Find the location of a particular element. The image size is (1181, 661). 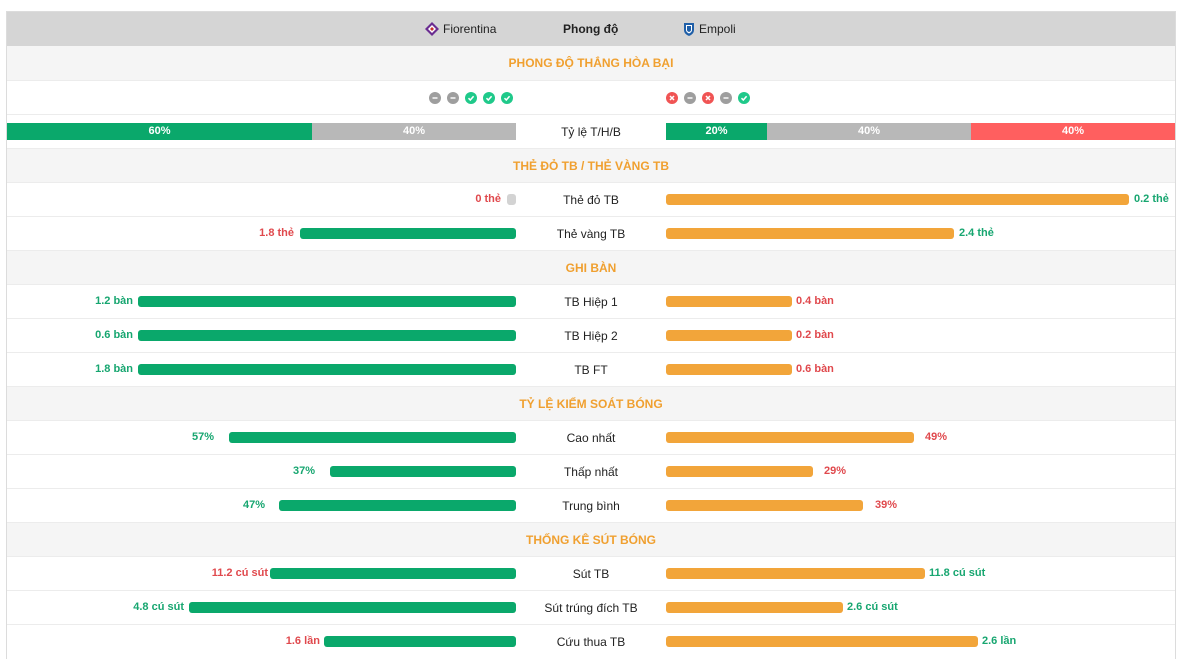

header-title: Phong độ is located at coordinates (591, 29).